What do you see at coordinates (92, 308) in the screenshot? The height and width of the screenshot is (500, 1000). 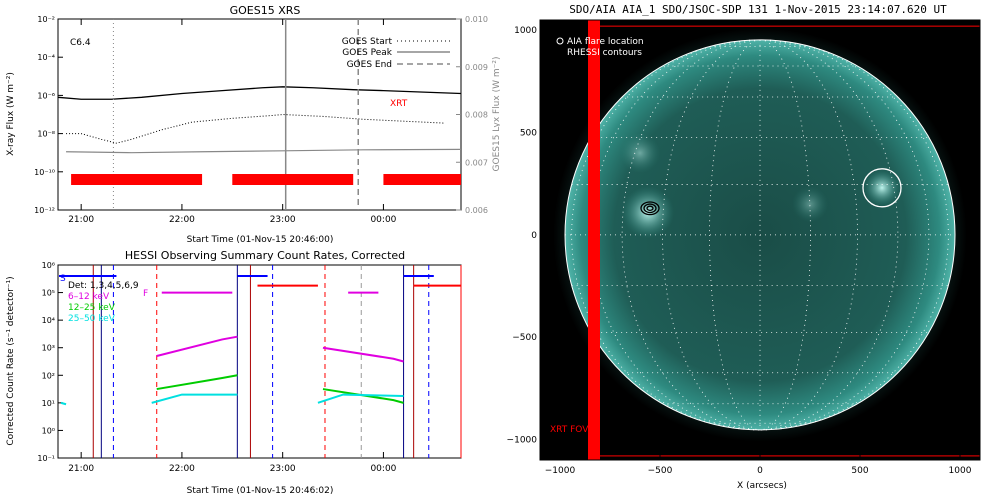 I see `hessi-legend-12-25: 12–25 keV` at bounding box center [92, 308].